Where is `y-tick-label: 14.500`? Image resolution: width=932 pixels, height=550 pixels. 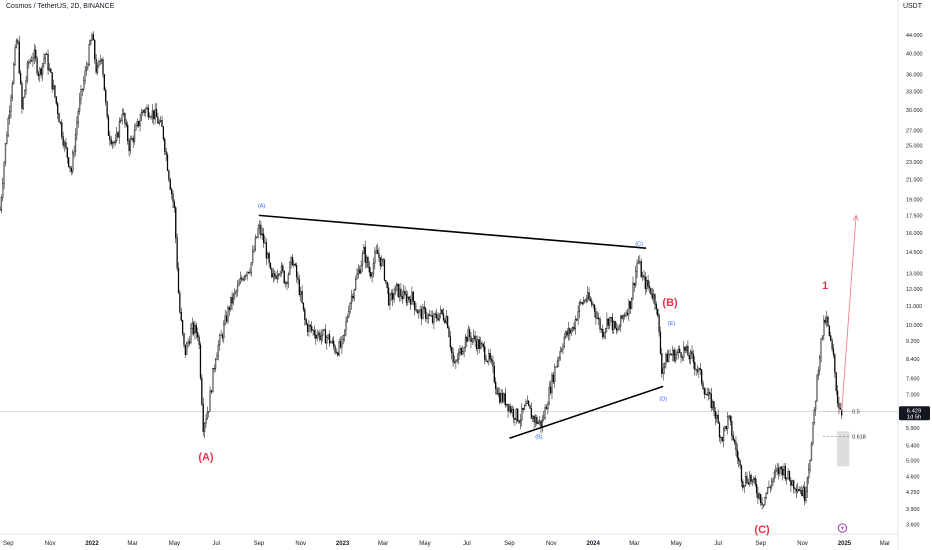 y-tick-label: 14.500 is located at coordinates (914, 253).